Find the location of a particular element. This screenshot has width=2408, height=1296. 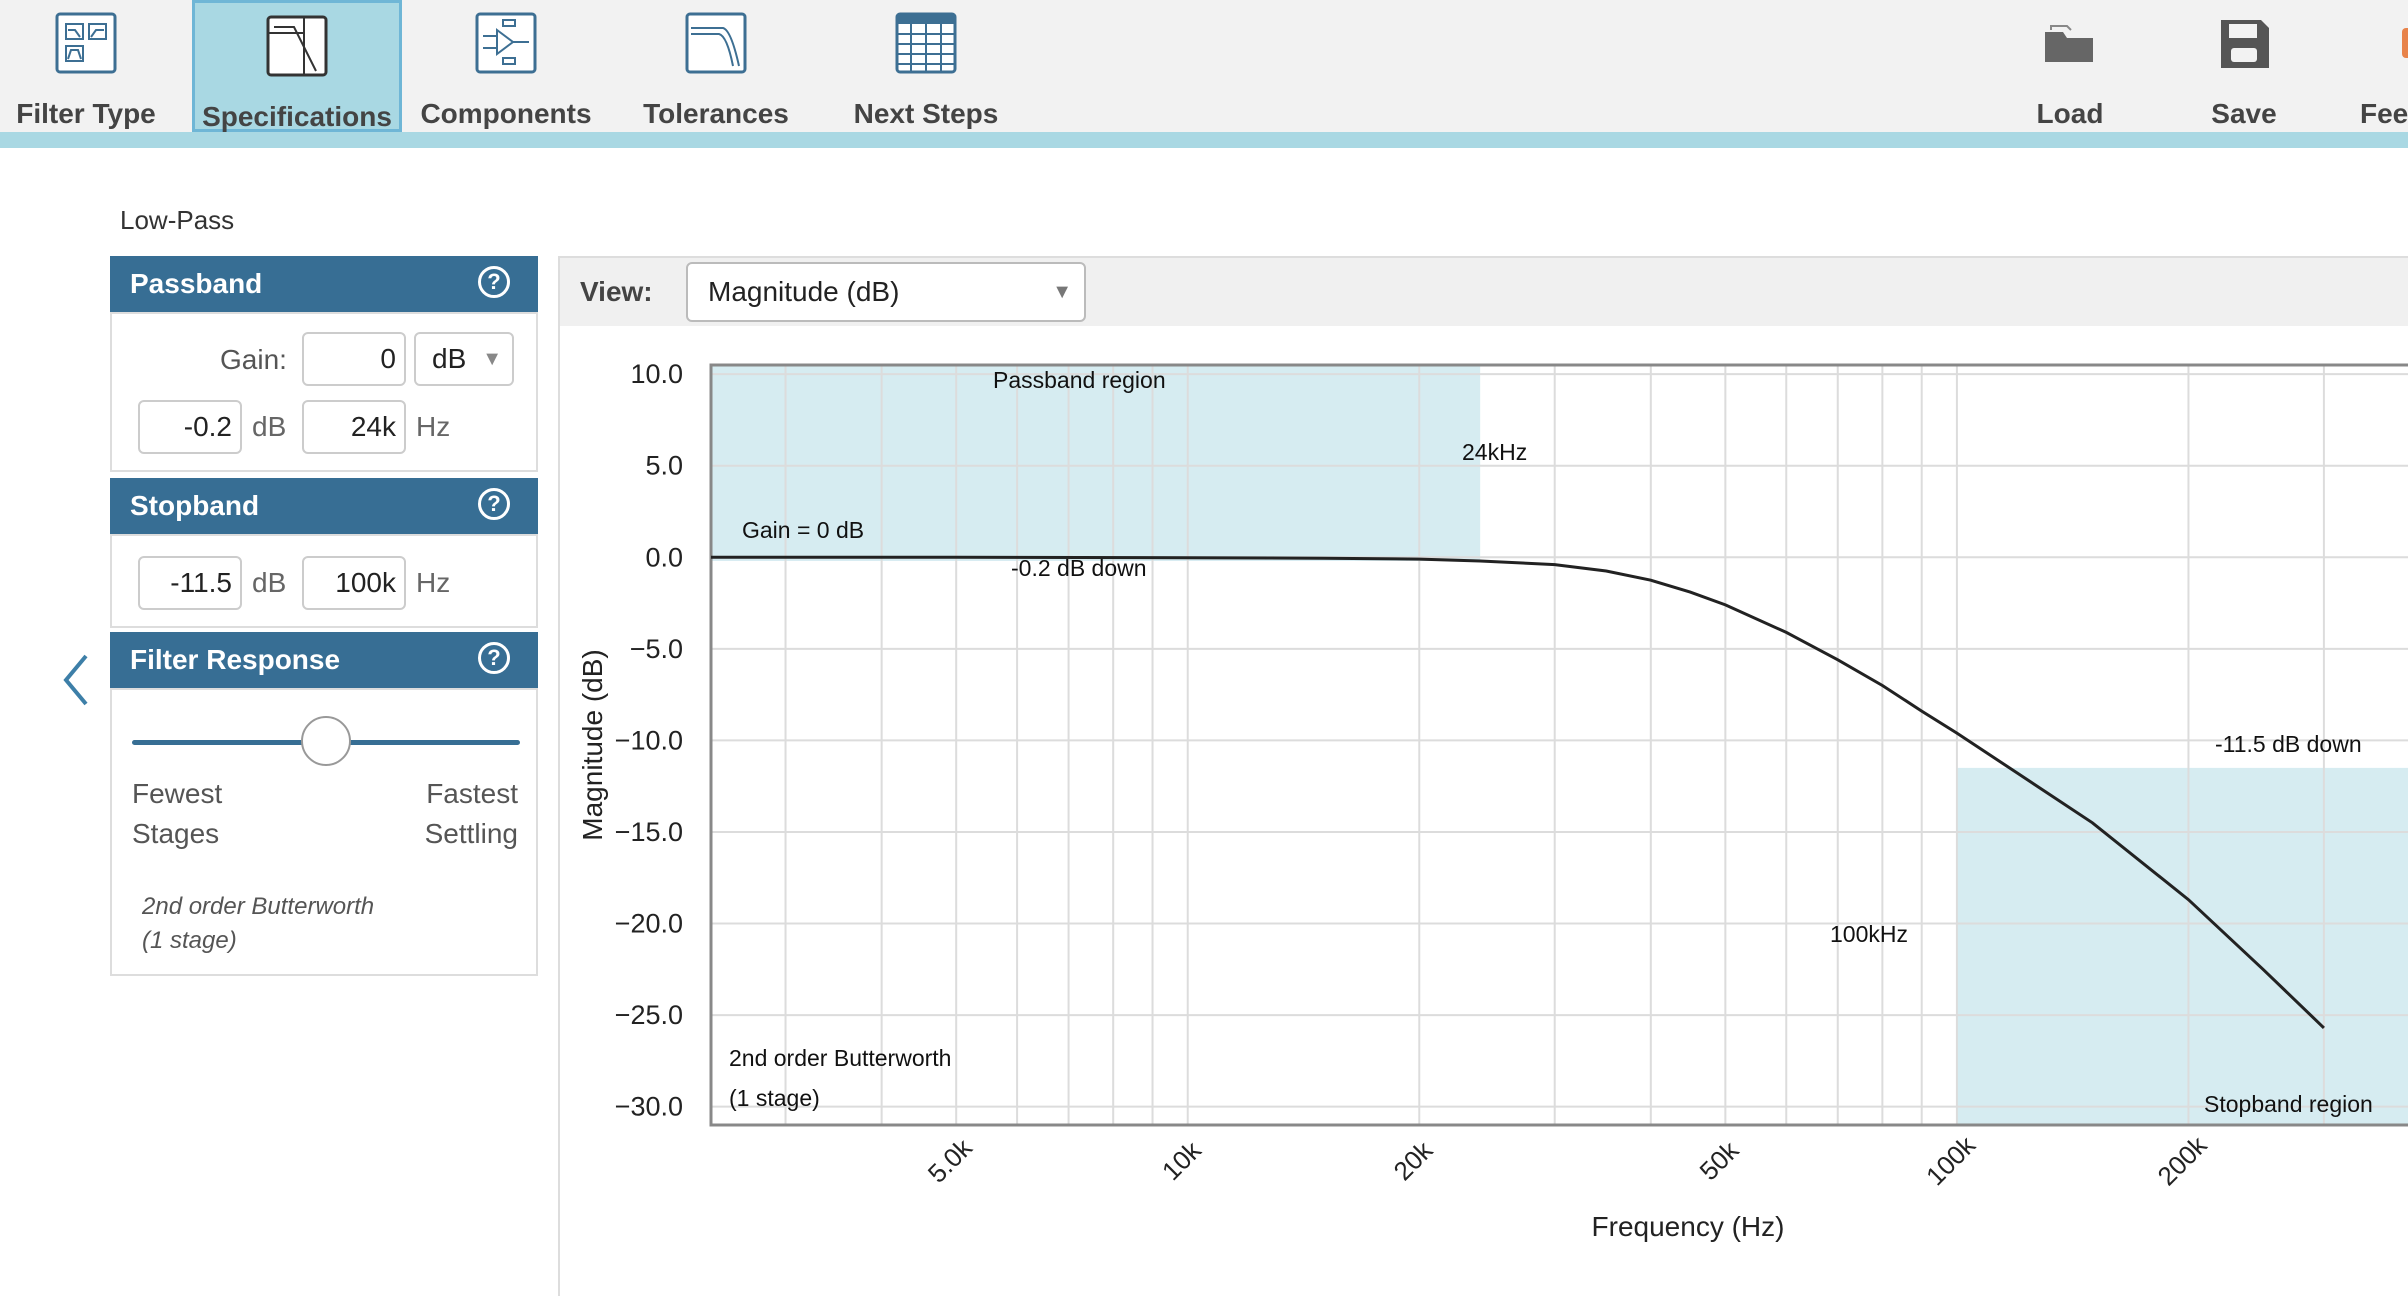

x-tick-label: 200k is located at coordinates (2183, 1160).